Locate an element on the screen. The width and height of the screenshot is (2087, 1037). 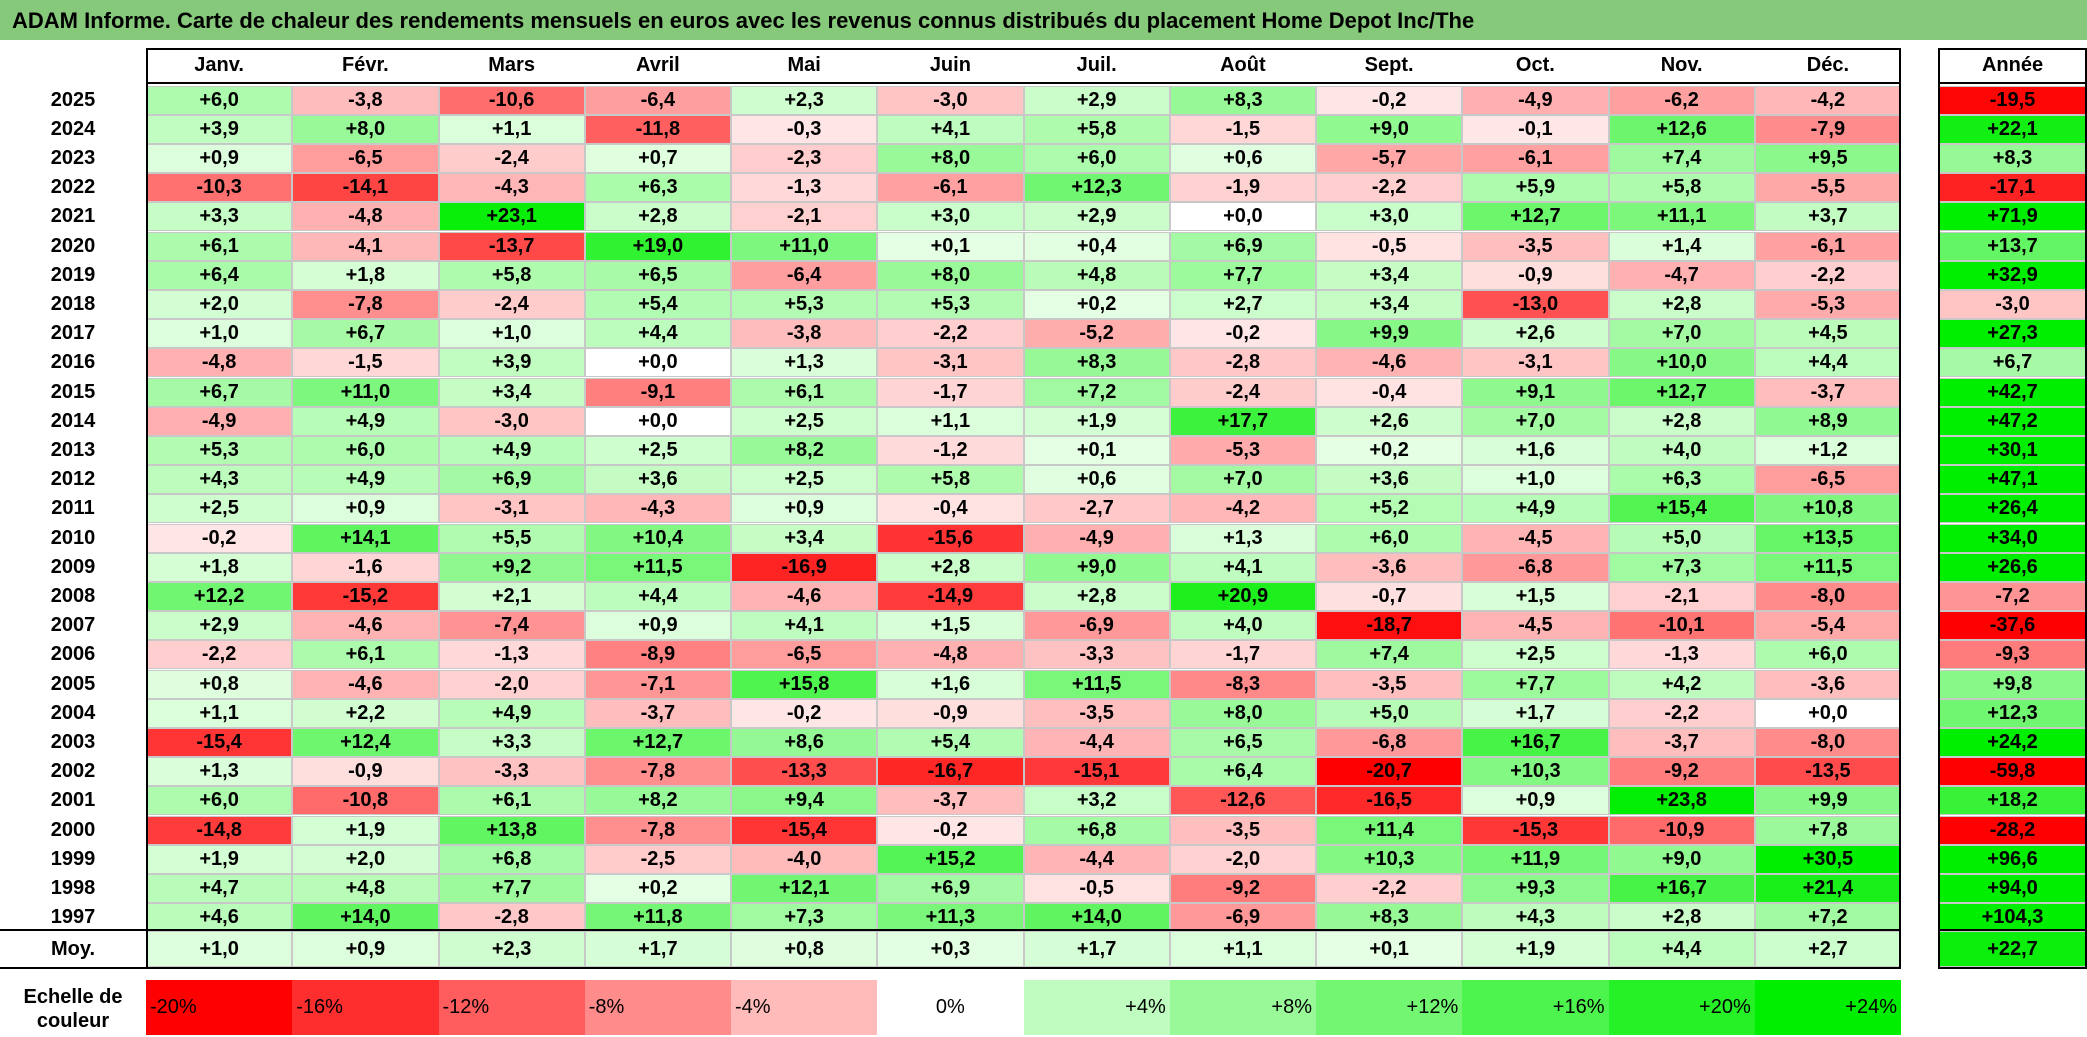
heatmap-cell: +5,5 is located at coordinates (511, 538).